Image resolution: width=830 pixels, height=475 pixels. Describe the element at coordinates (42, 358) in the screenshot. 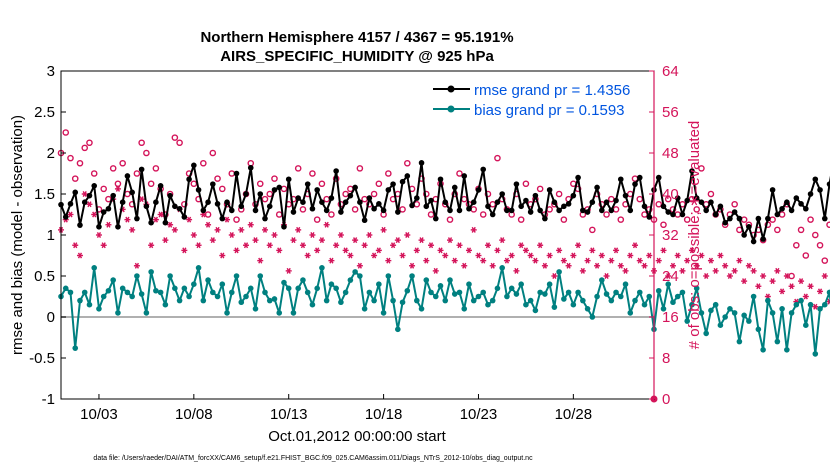

I see `y-left-tick-label: -0.5` at that location.